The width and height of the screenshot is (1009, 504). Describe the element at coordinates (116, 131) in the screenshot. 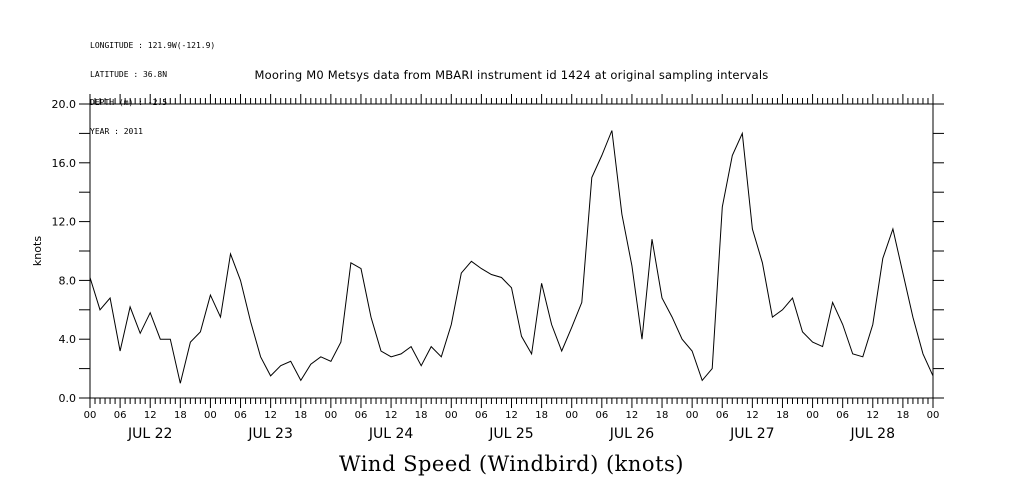

I see `year-line: YEAR : 2011` at that location.